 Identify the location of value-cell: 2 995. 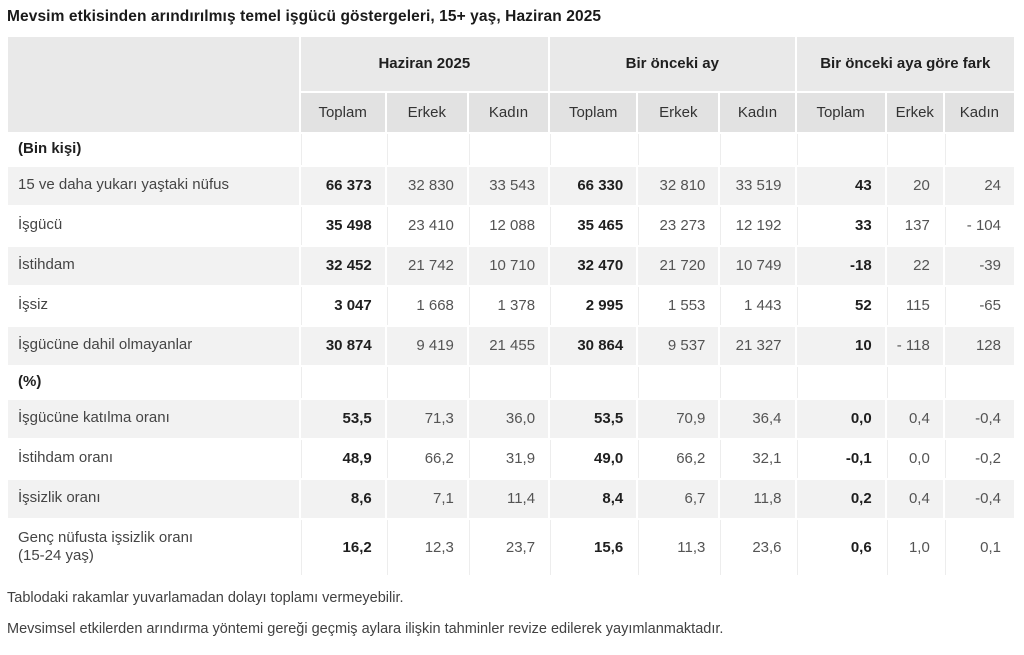
(593, 305).